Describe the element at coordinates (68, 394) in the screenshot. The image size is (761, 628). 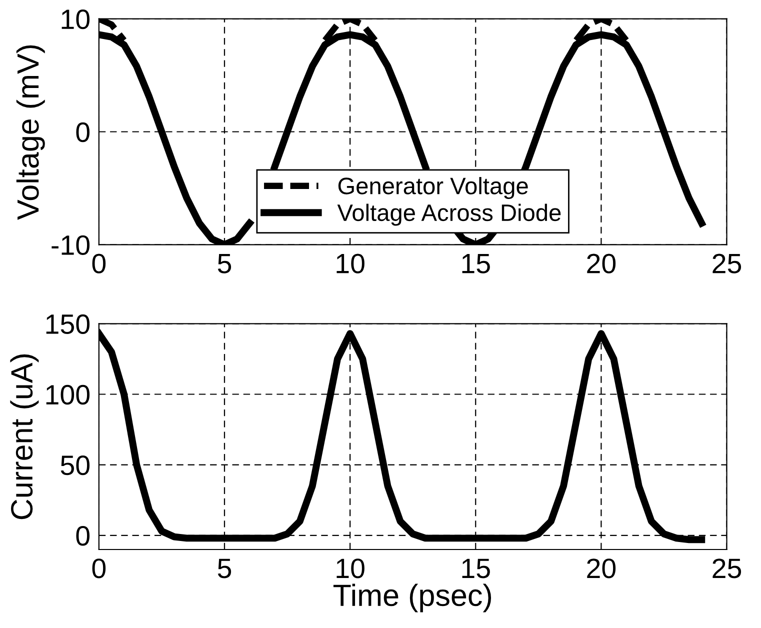
I see `y-tick-label: 100` at that location.